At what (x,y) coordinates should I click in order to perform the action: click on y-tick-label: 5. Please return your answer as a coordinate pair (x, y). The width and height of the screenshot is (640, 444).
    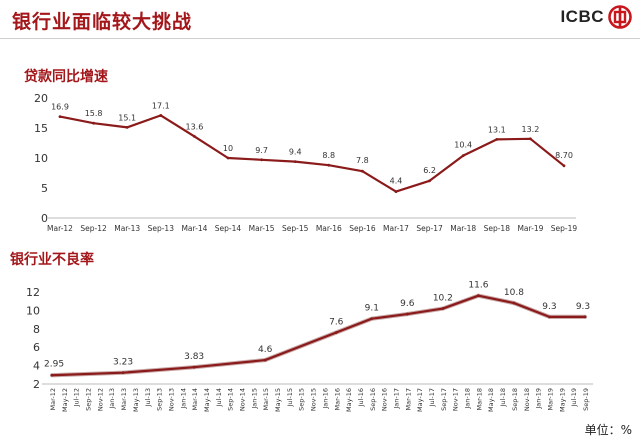
    Looking at the image, I should click on (44, 188).